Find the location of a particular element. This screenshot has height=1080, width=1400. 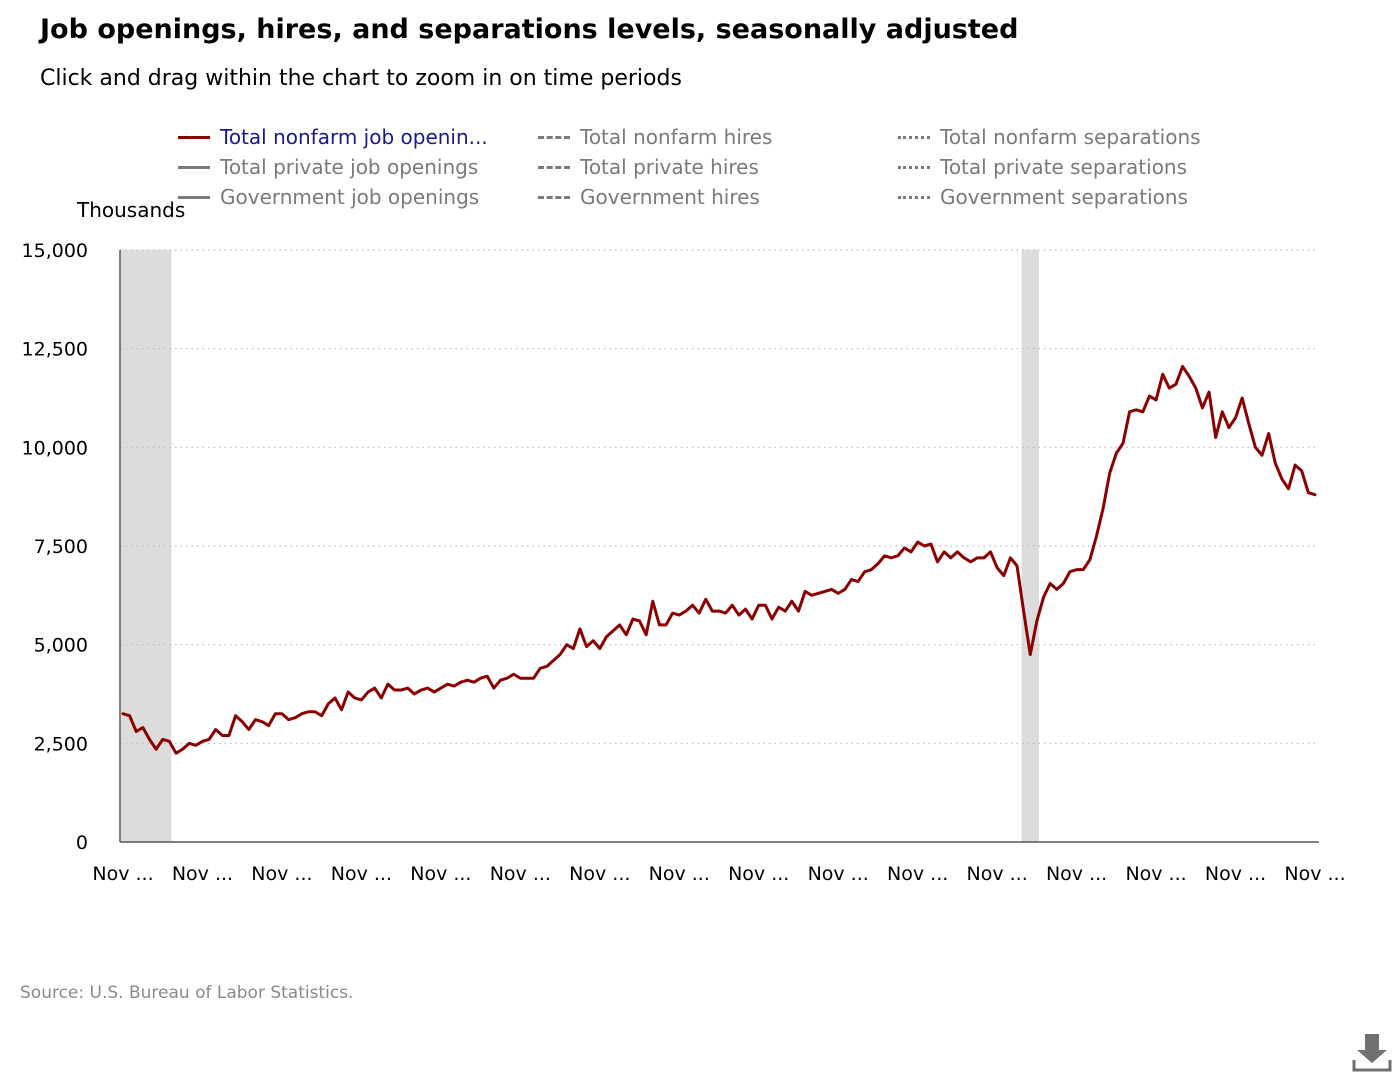

legend-item-government-job-openings: Government job openings is located at coordinates (358, 197).